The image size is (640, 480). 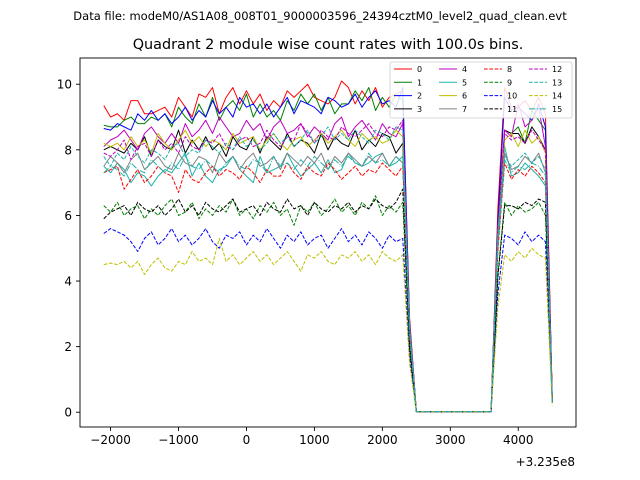 I want to click on x-tick-label: 3000, so click(x=450, y=440).